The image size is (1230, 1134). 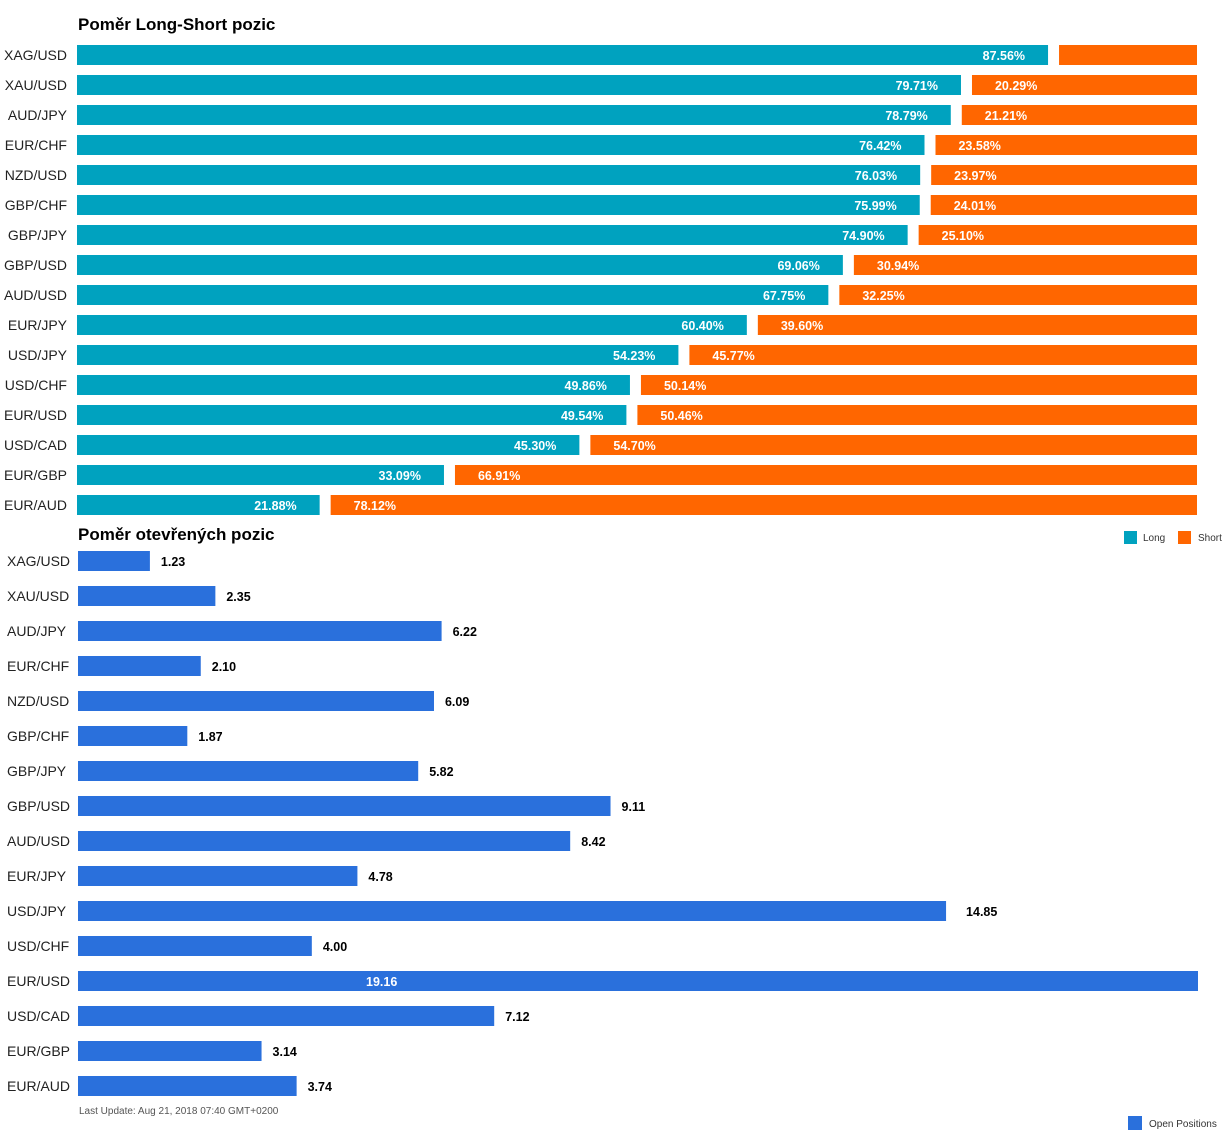 What do you see at coordinates (918, 385) in the screenshot?
I see `short-bar-usd-chf` at bounding box center [918, 385].